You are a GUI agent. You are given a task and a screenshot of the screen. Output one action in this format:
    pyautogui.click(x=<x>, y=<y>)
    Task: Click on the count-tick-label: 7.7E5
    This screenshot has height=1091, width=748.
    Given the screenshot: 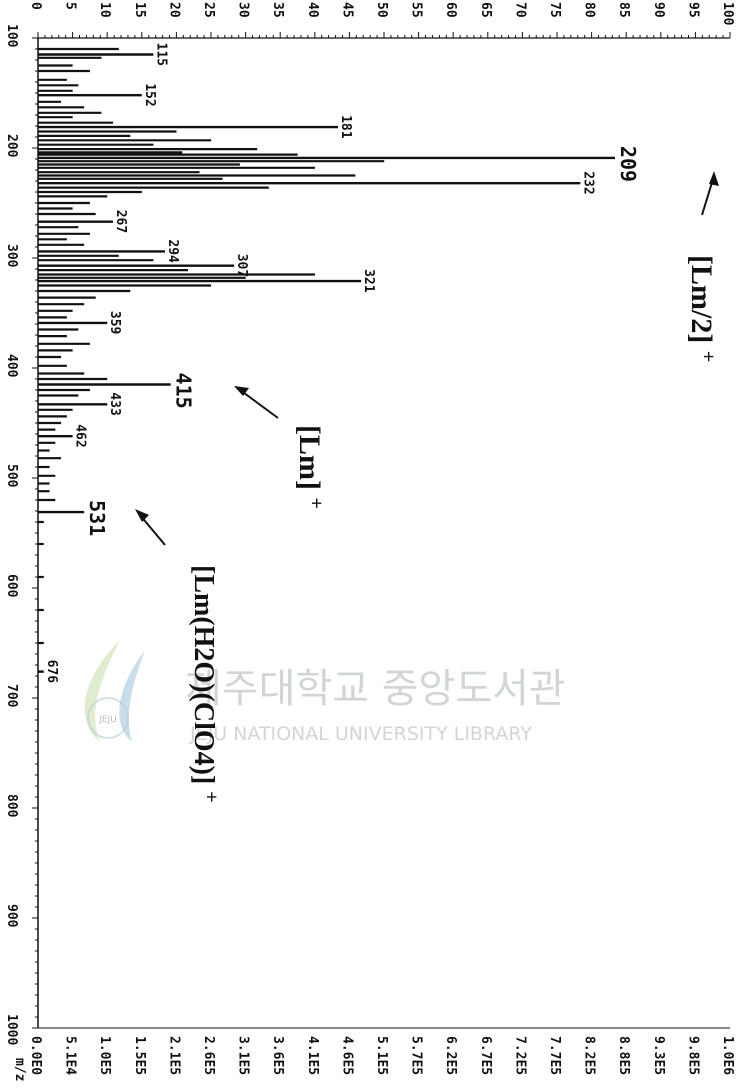 What is the action you would take?
    pyautogui.click(x=554, y=1055)
    